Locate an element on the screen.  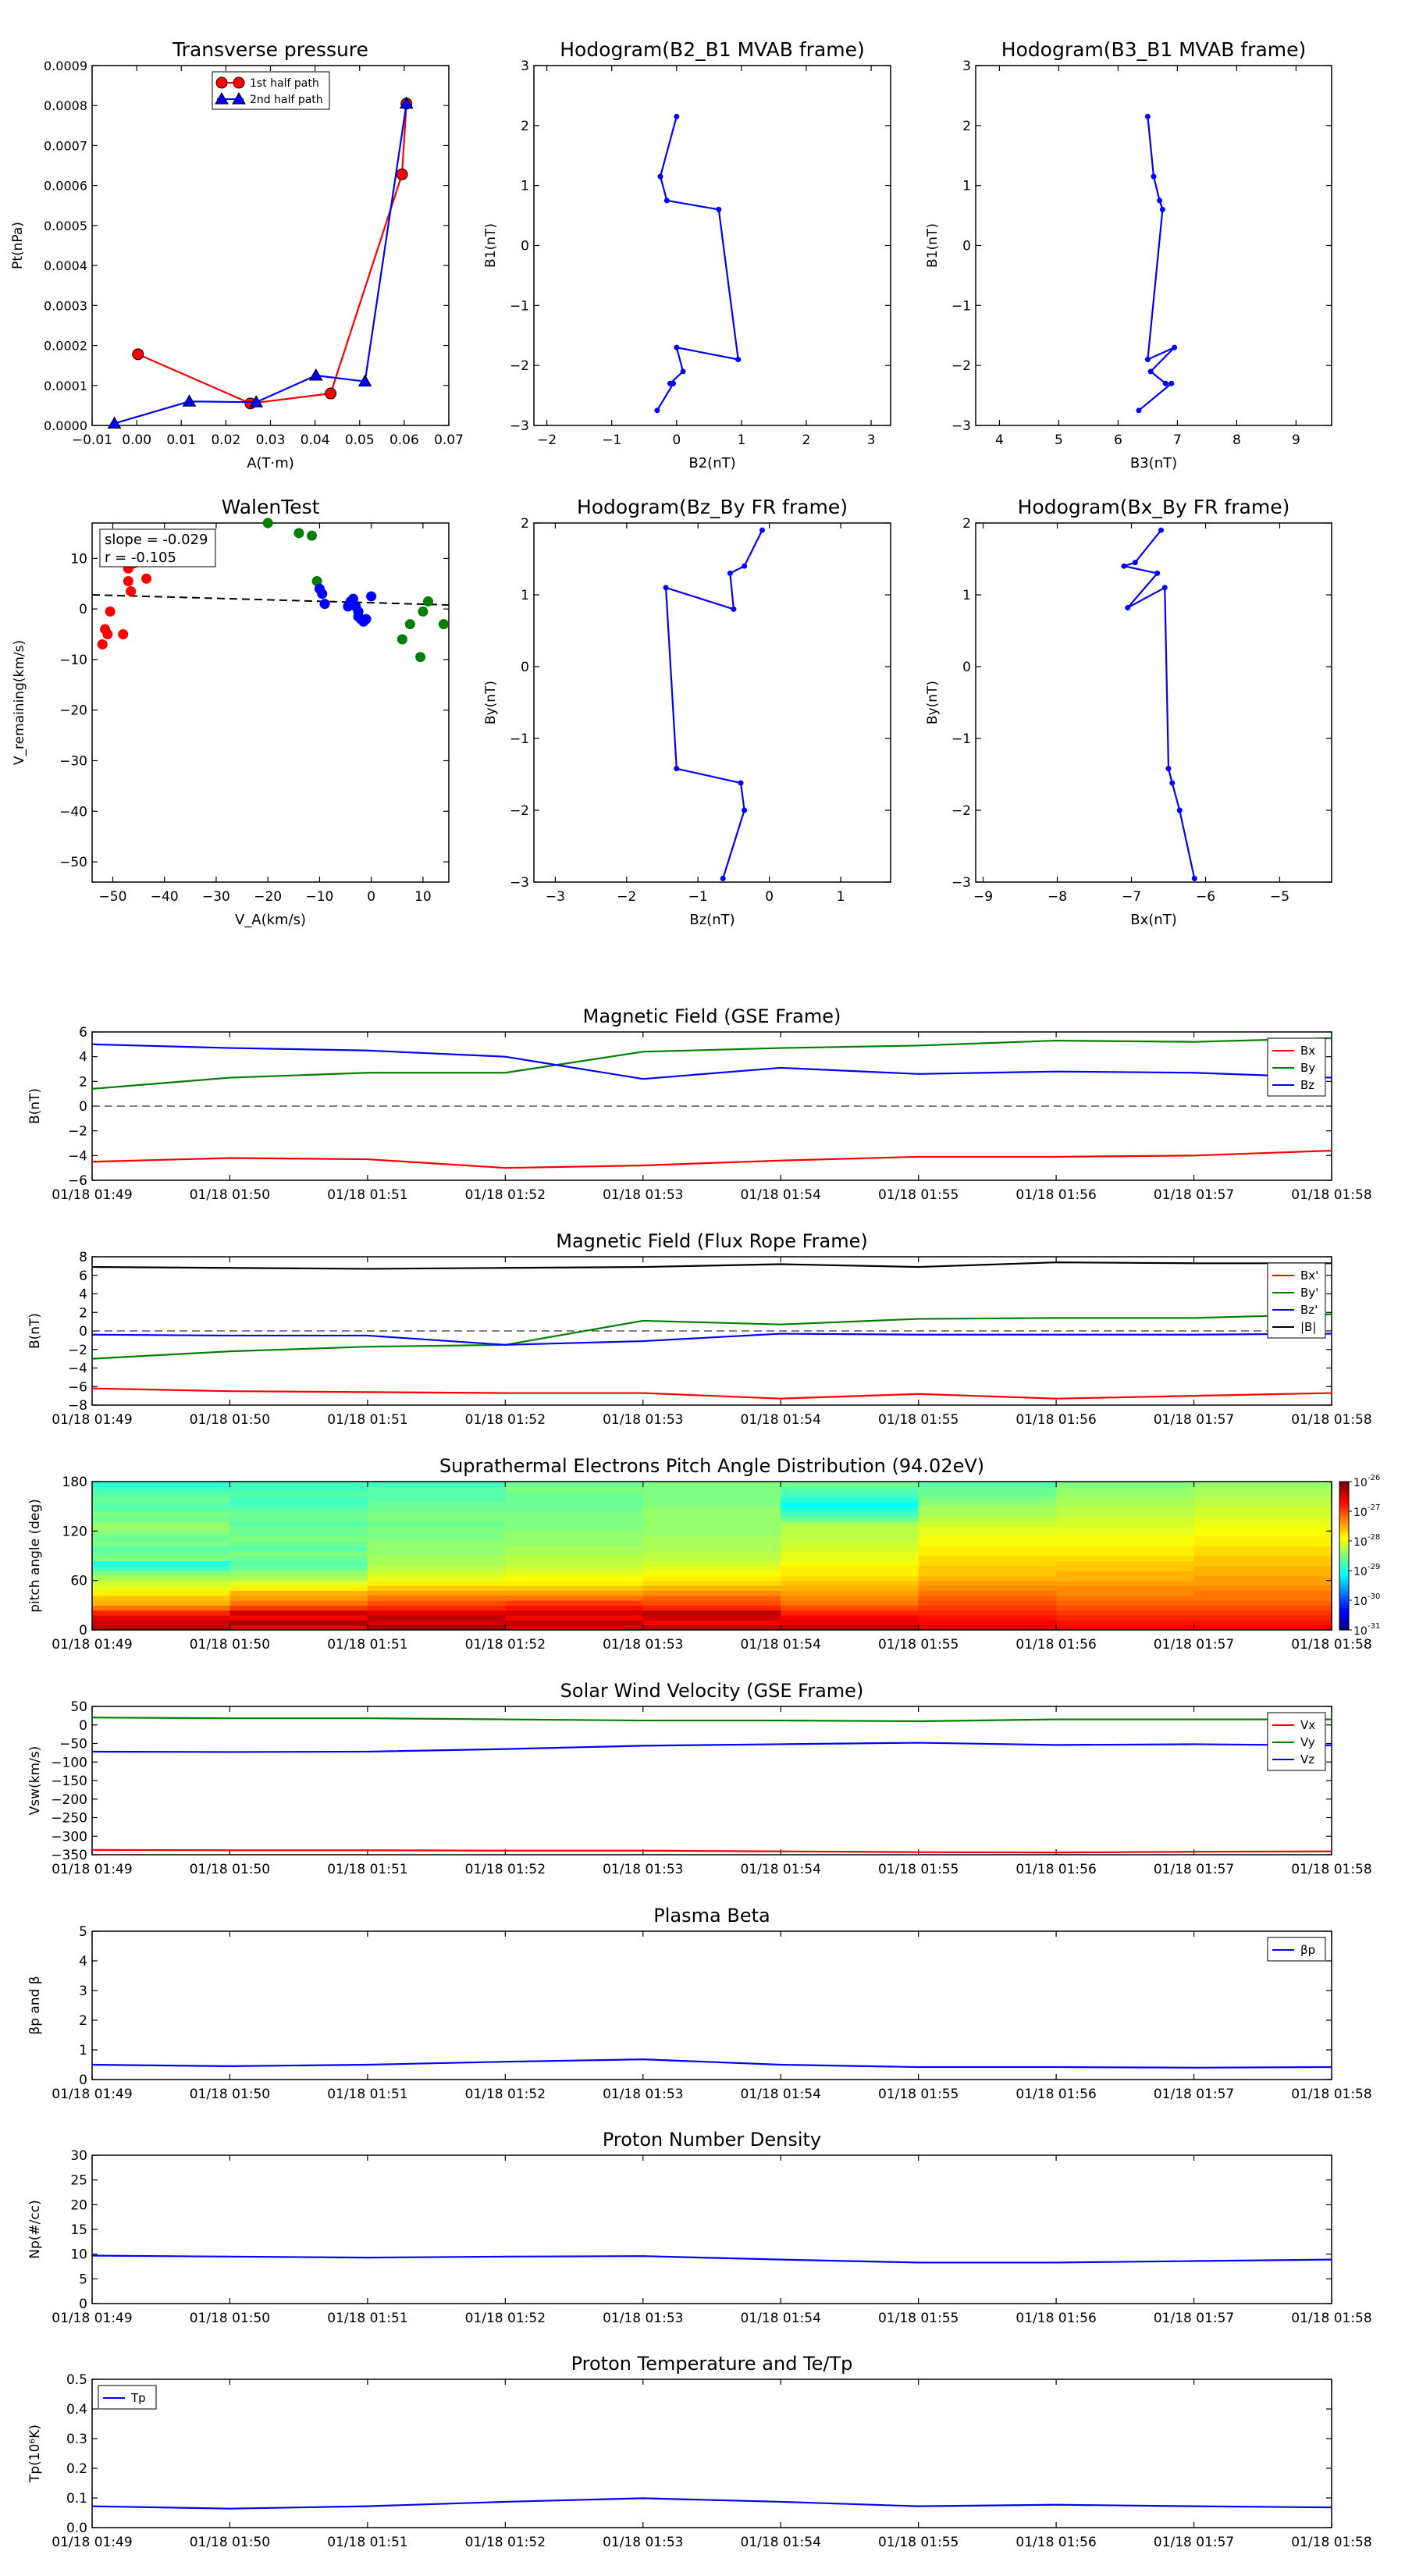
legend-label: Tp is located at coordinates (138, 2398).